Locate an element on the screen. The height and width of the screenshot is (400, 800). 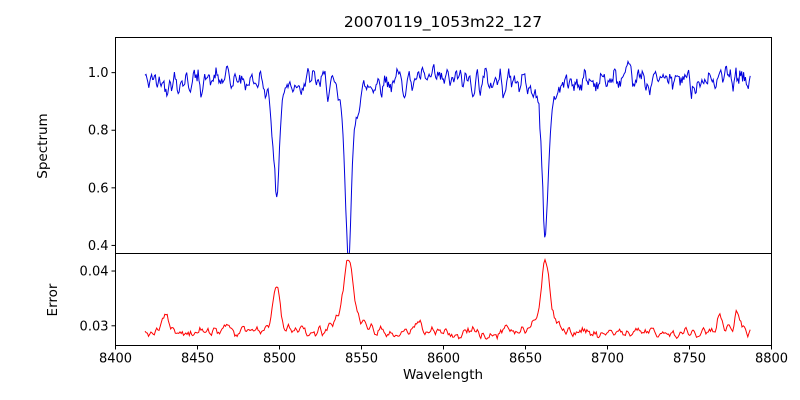
y-tick-label: 0.03 is located at coordinates (94, 326).